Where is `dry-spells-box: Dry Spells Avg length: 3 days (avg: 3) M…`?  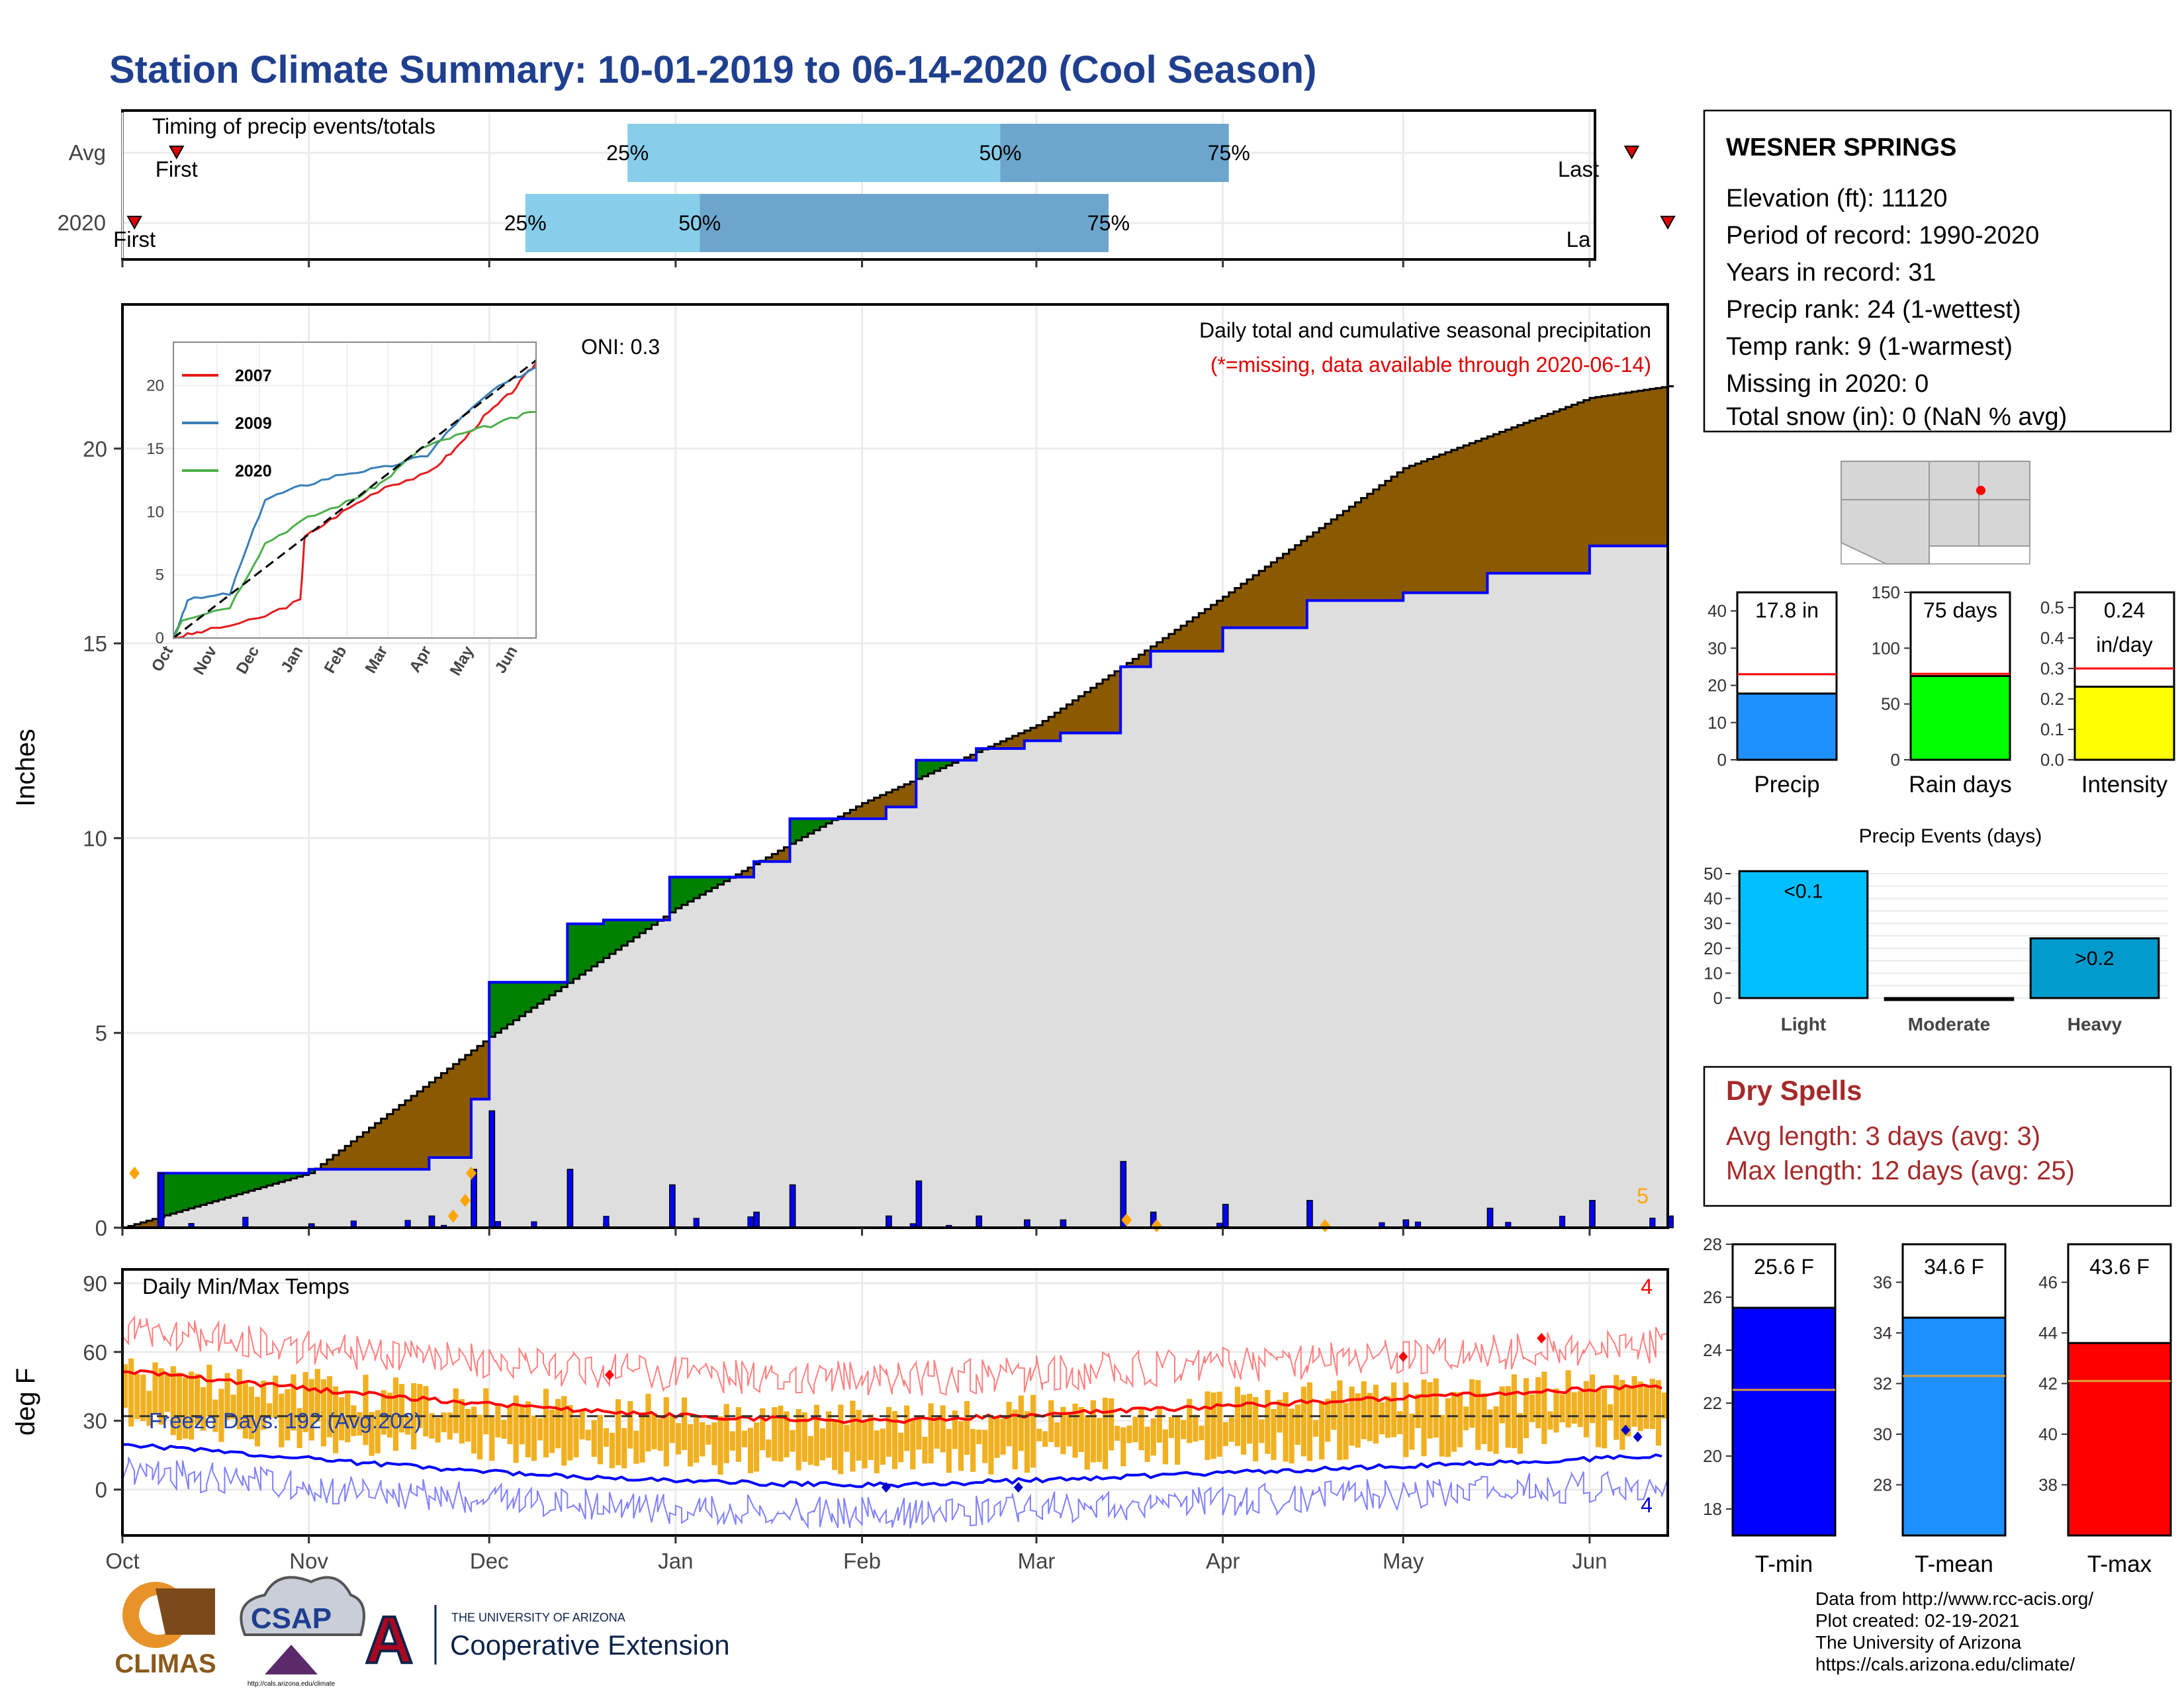 dry-spells-box: Dry Spells Avg length: 3 days (avg: 3) M… is located at coordinates (1937, 1136).